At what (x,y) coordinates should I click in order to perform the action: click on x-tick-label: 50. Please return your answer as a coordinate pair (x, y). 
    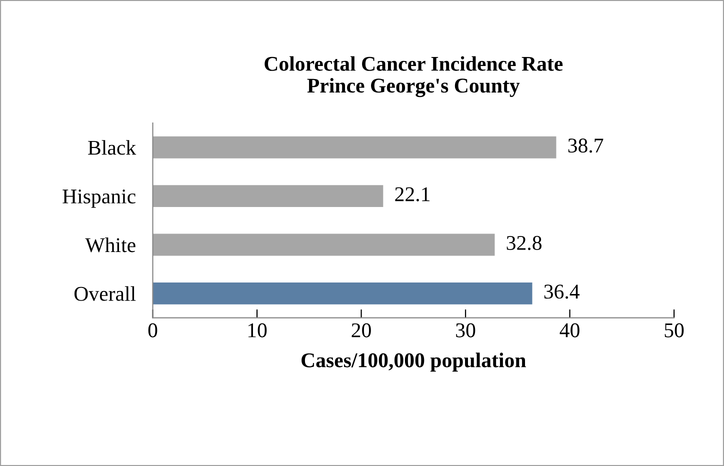
    Looking at the image, I should click on (674, 330).